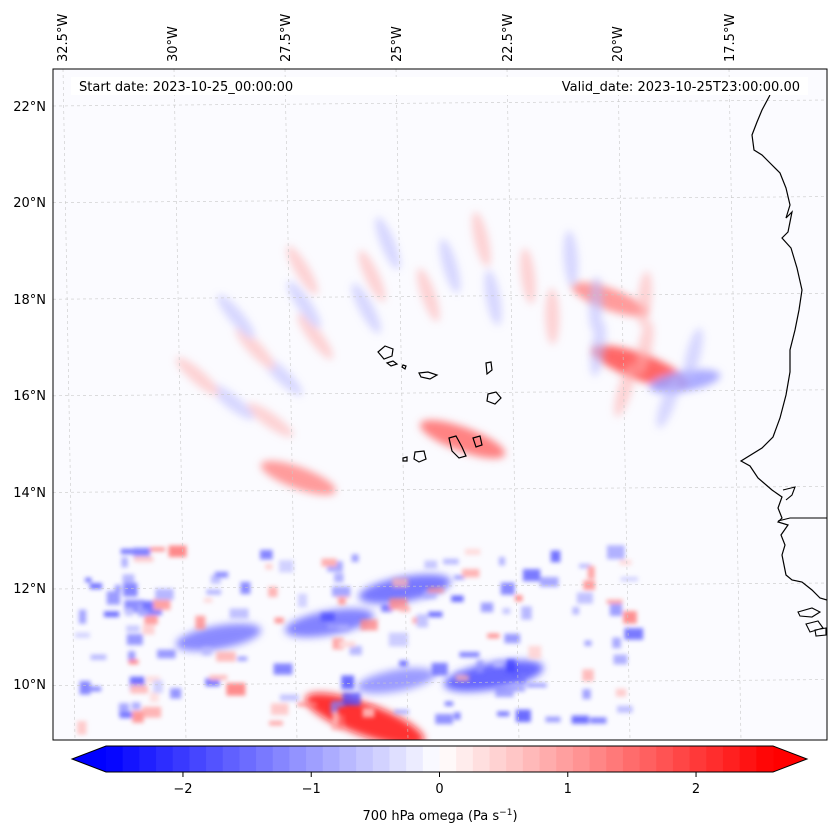 Image resolution: width=837 pixels, height=839 pixels. Describe the element at coordinates (29, 493) in the screenshot. I see `lat-label: 14°N` at that location.